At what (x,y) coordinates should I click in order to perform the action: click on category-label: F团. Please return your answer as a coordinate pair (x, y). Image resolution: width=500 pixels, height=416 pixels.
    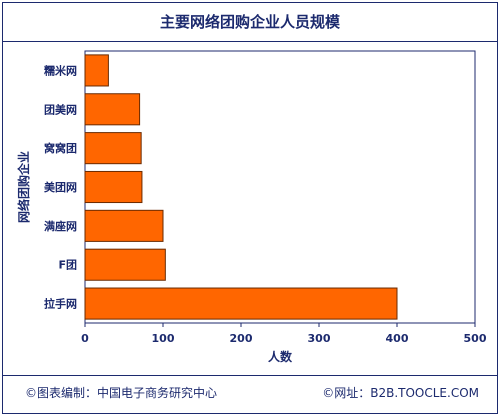
    Looking at the image, I should click on (67, 265).